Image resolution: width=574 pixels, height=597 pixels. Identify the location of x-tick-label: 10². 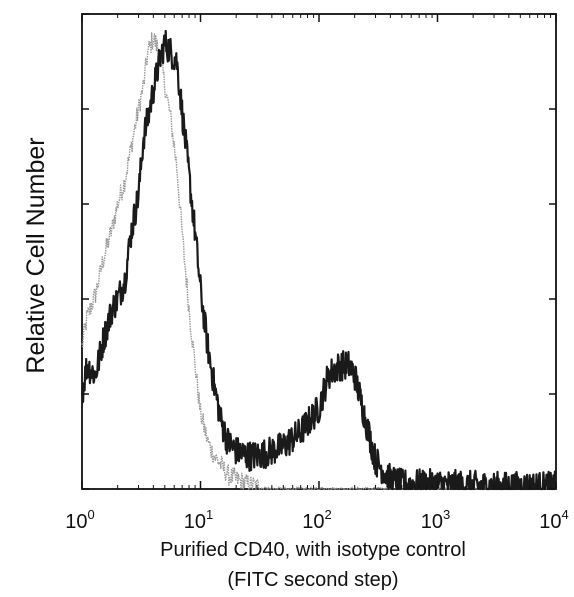
(316, 520).